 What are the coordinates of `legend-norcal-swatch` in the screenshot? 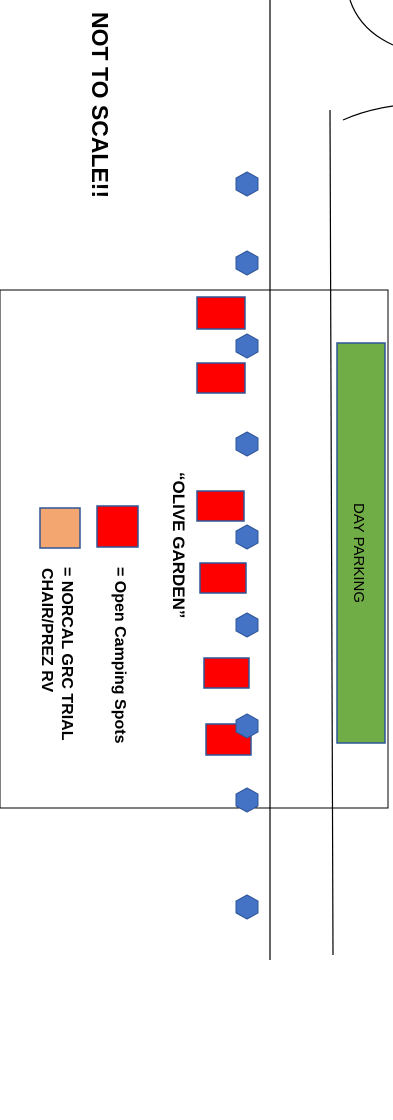 It's located at (60, 528).